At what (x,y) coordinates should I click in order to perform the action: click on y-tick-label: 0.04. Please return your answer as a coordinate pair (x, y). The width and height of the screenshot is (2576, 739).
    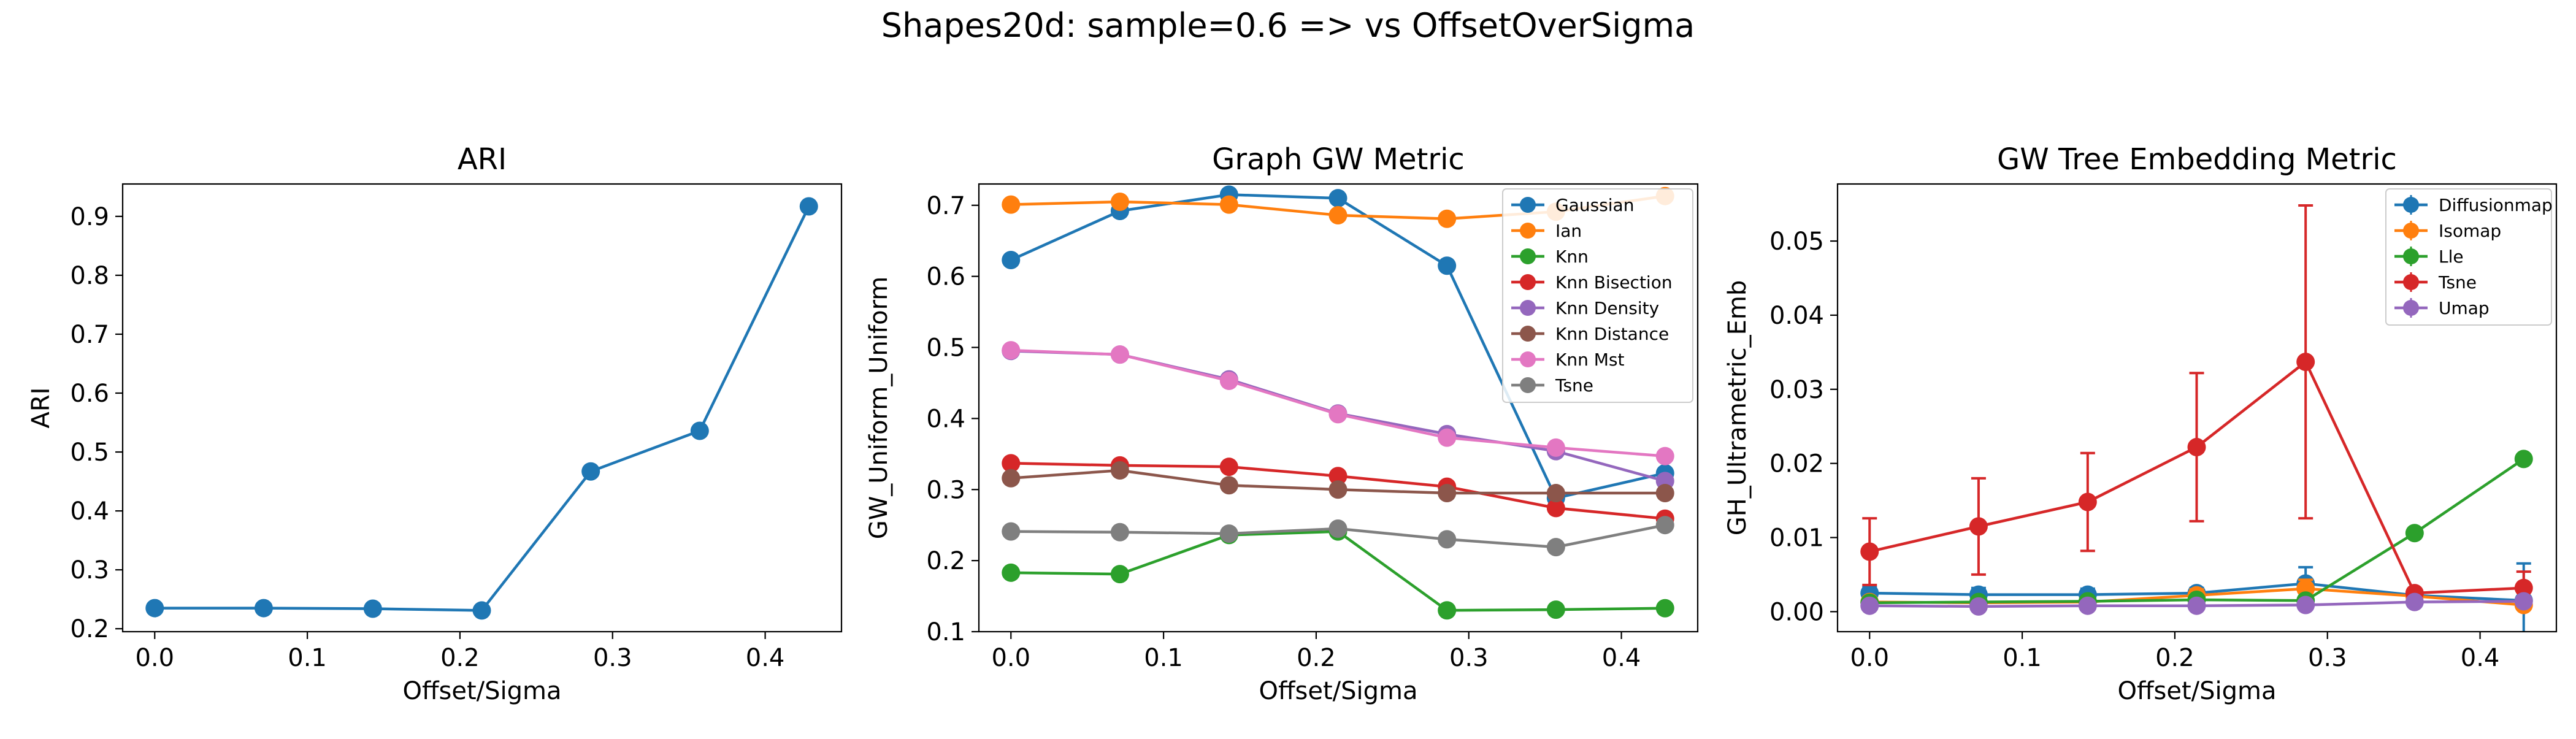
    Looking at the image, I should click on (1796, 316).